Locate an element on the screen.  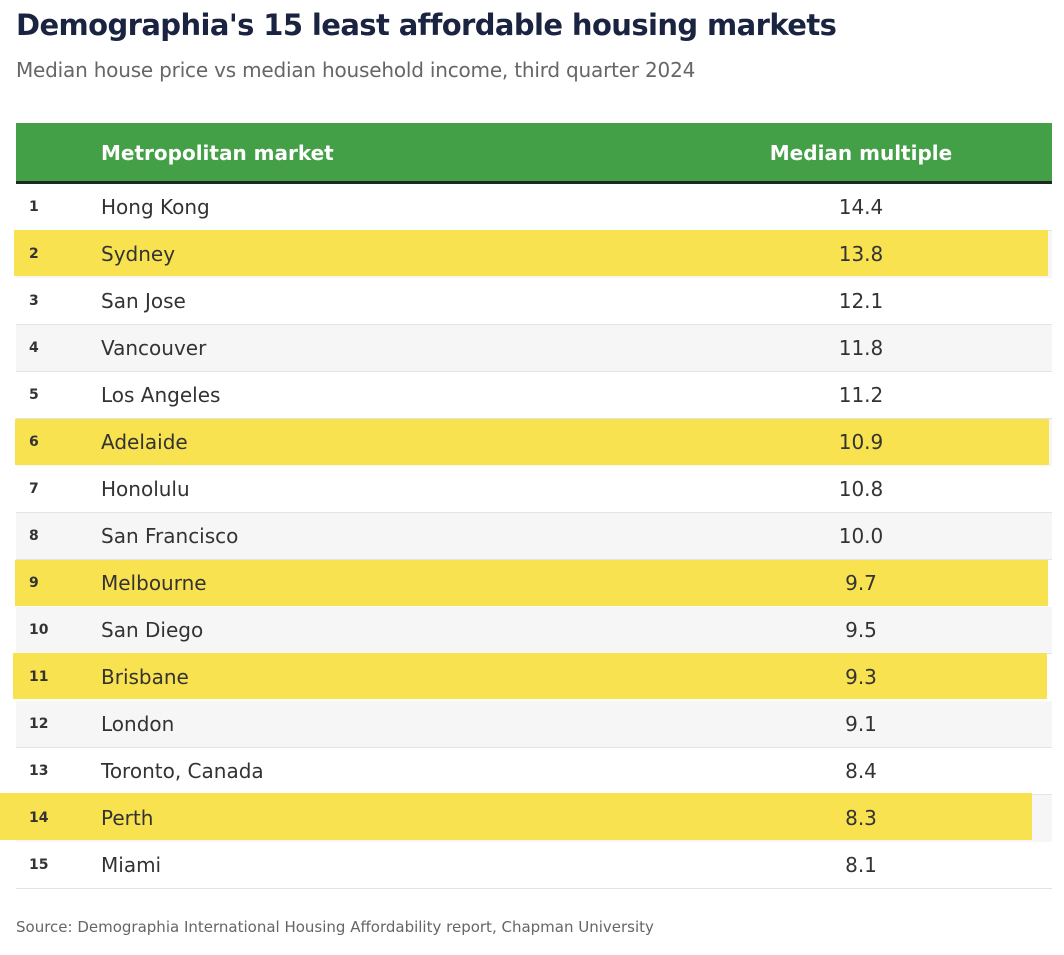
table-row: 13 Toronto, Canada 8.4 is located at coordinates (534, 771).